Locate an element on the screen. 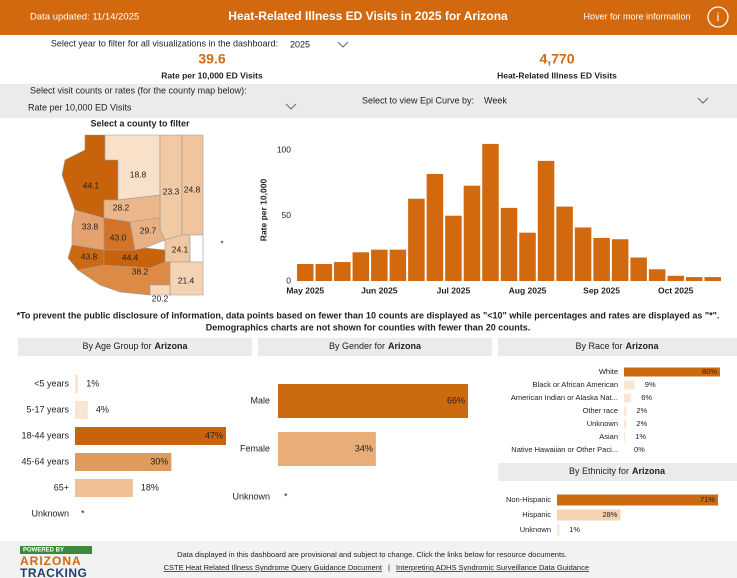 This screenshot has height=578, width=737. value-label: 47% is located at coordinates (214, 435).